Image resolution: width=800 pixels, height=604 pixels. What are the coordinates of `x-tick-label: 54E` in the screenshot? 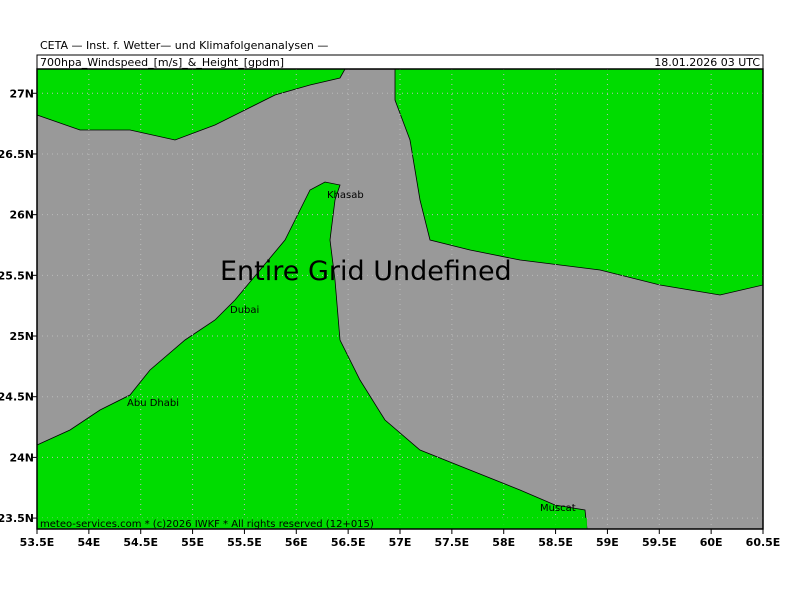 It's located at (88, 542).